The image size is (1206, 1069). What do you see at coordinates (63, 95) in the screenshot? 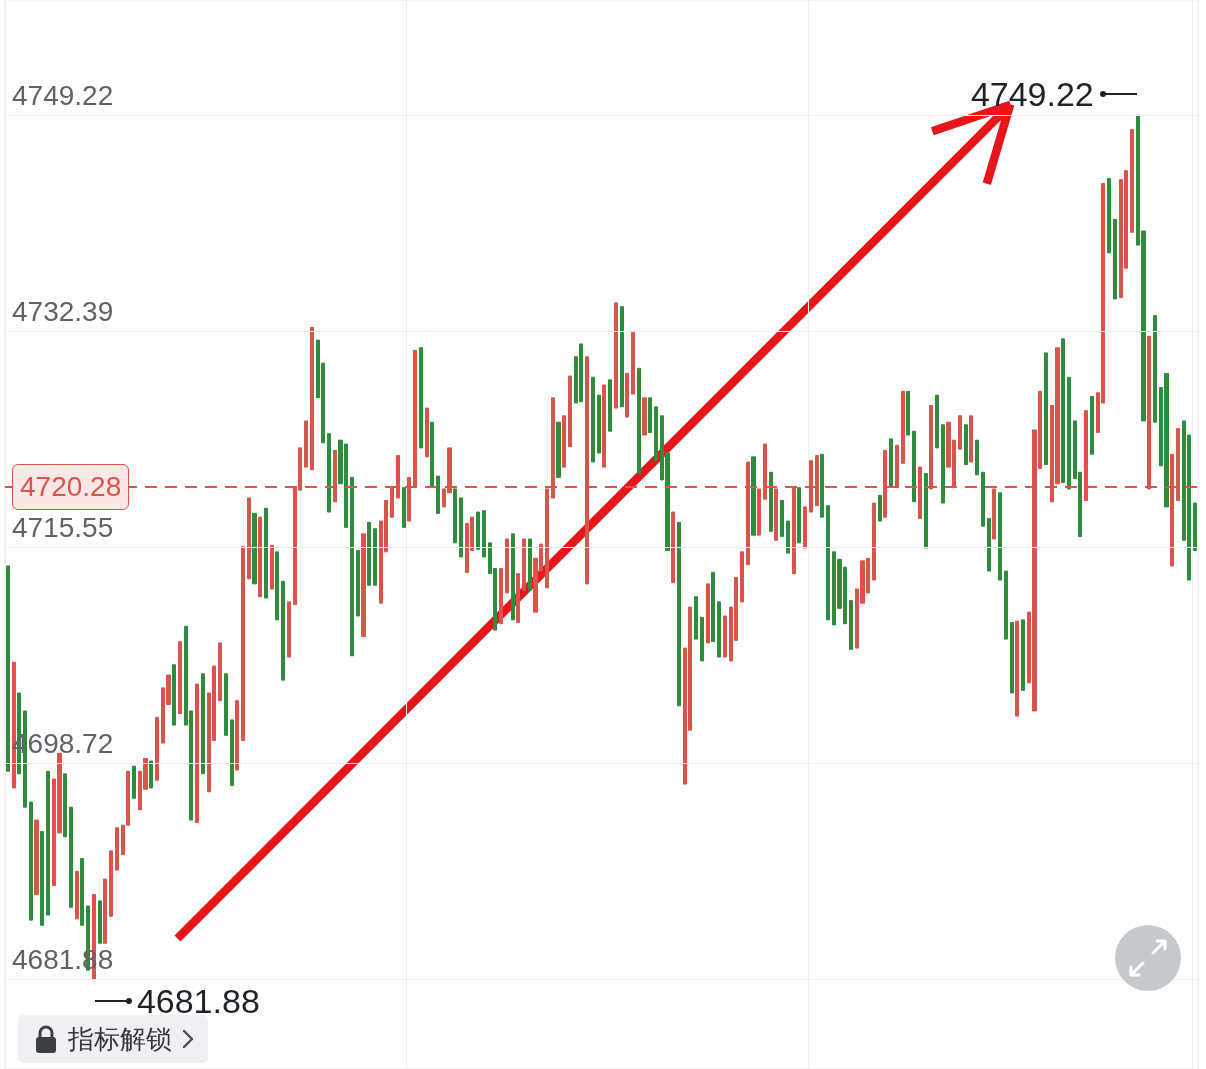
I see `y-tick-label: 4749.22` at bounding box center [63, 95].